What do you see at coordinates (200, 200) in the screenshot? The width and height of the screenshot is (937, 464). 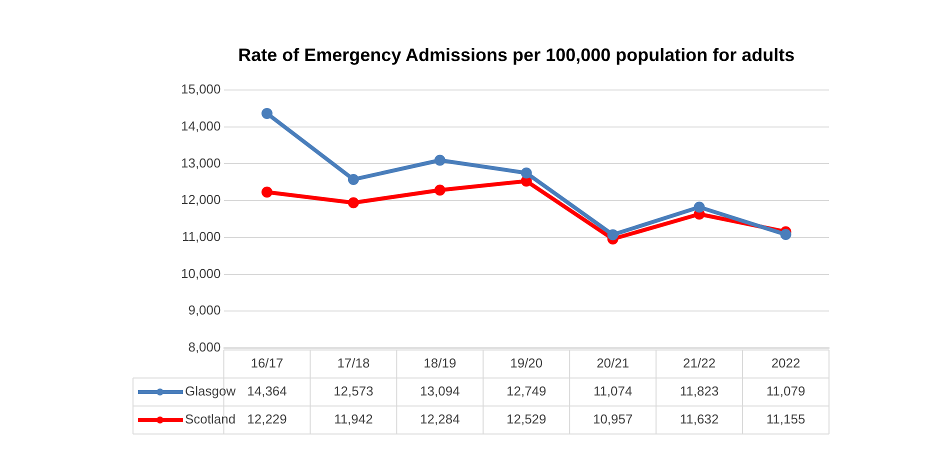 I see `y-tick-label: 12,000` at bounding box center [200, 200].